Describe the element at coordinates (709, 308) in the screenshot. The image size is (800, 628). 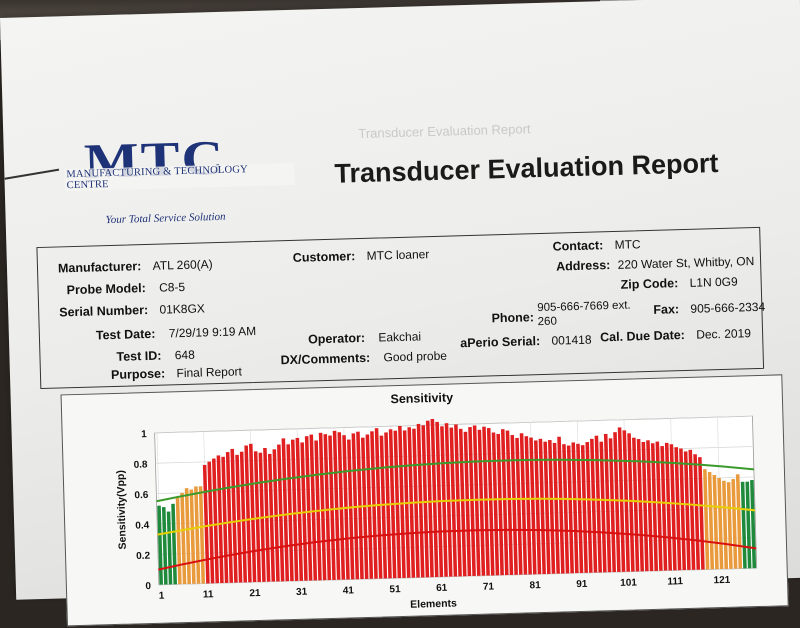
I see `fax-row: Fax: 905-666-2334` at that location.